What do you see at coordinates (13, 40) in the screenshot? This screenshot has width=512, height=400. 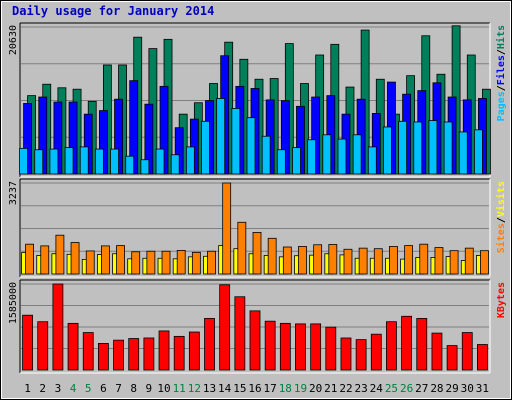 I see `y-axis-max-label: 20630` at bounding box center [13, 40].